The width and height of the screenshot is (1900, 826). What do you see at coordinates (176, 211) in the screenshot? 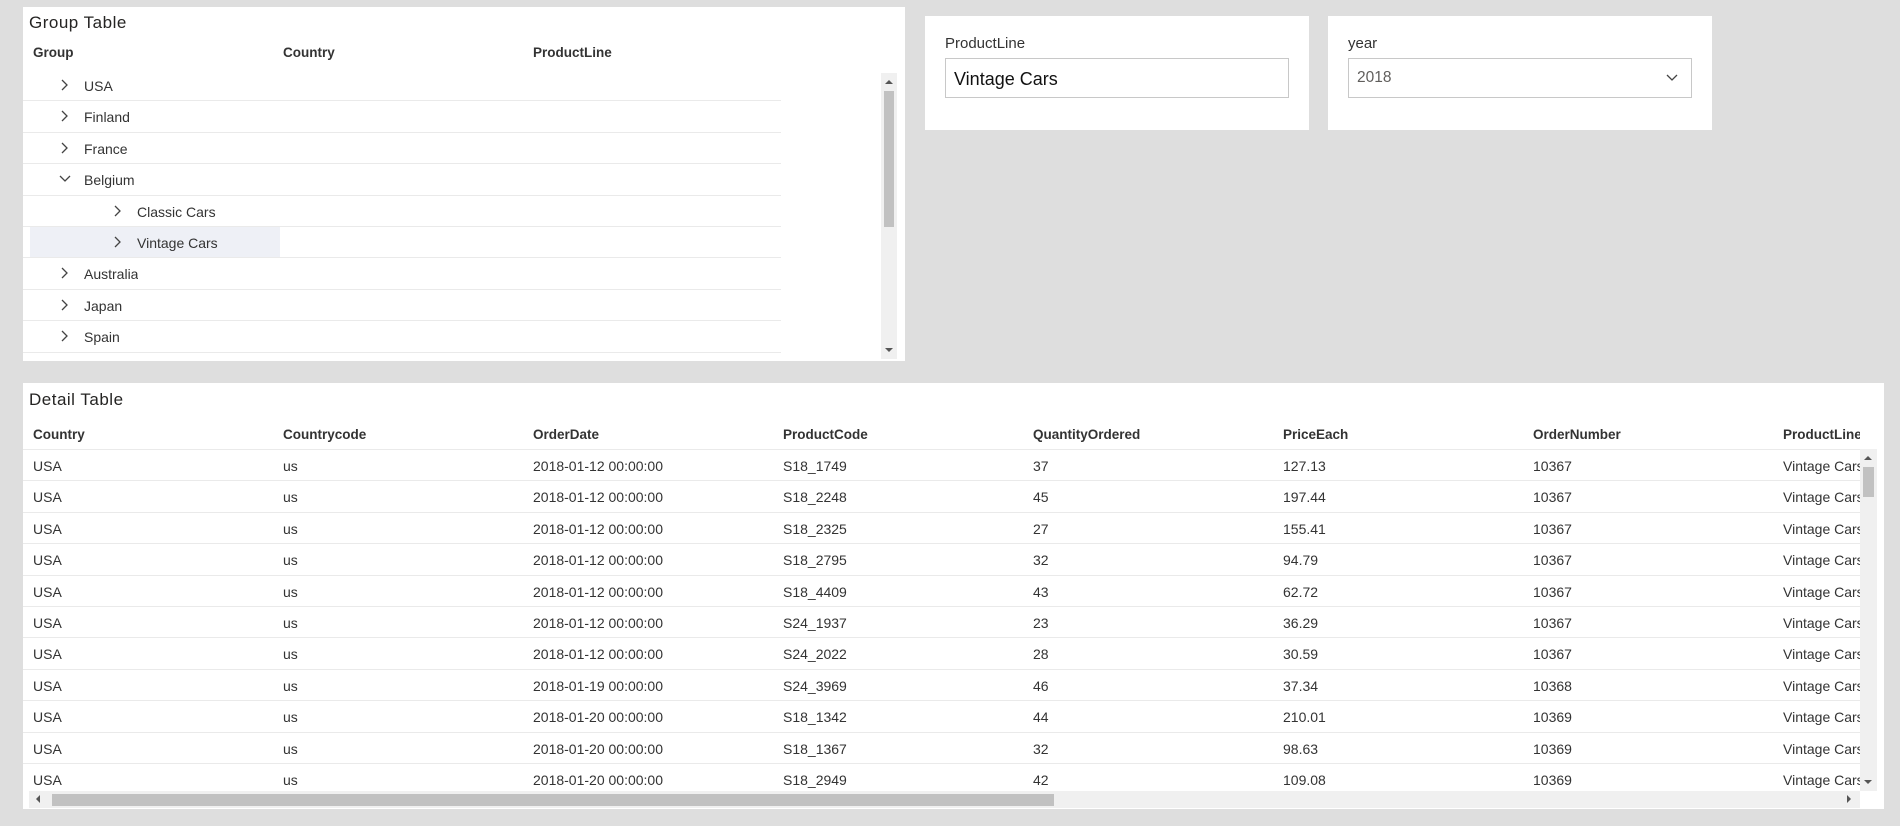
I see `tree-label: Classic Cars` at bounding box center [176, 211].